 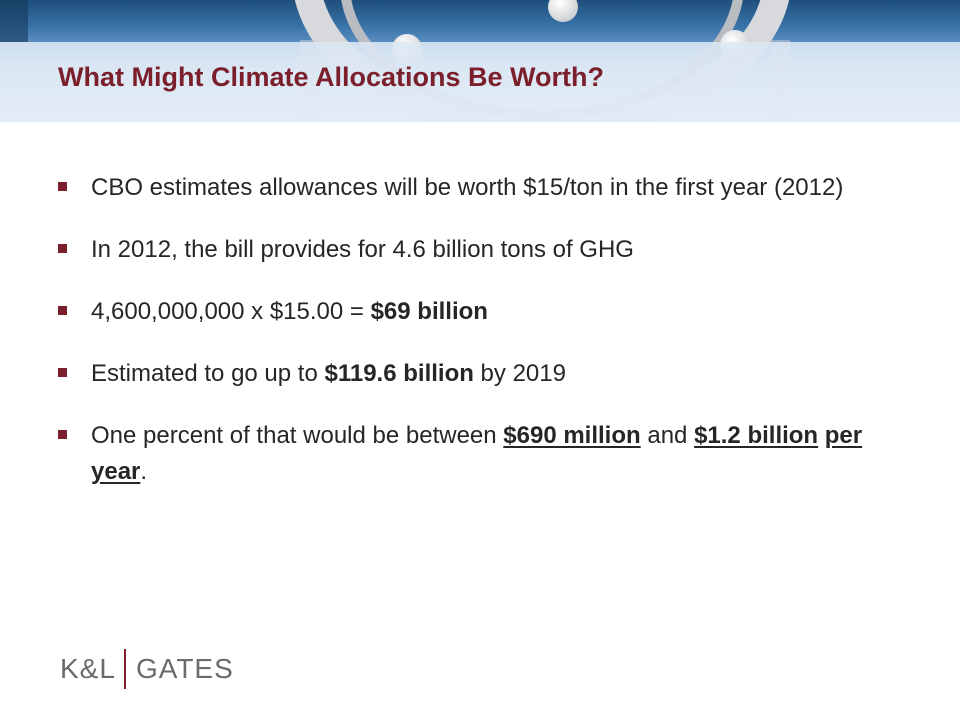 I want to click on bullet-text, so click(x=821, y=435).